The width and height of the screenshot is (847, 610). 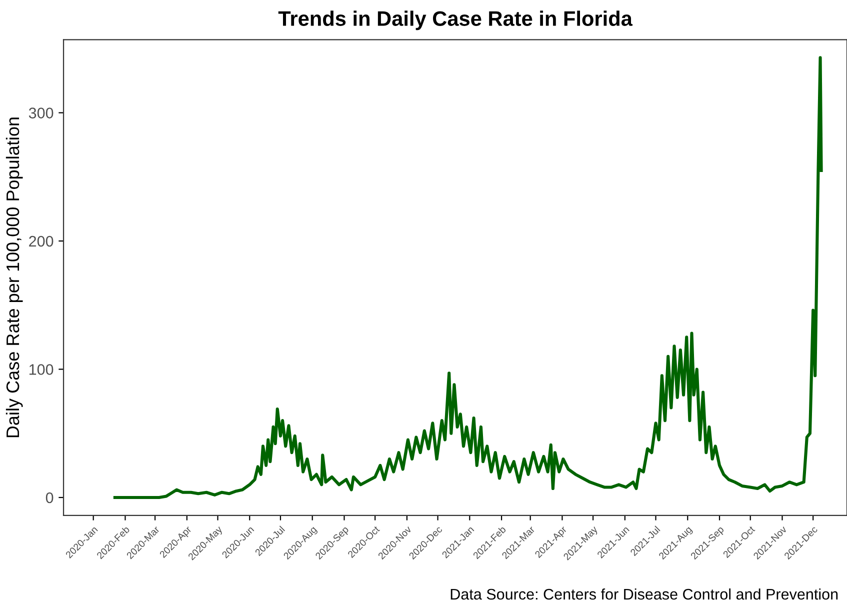 I want to click on y-axis-title: Daily Case Rate per 100,000 Population, so click(x=14, y=278).